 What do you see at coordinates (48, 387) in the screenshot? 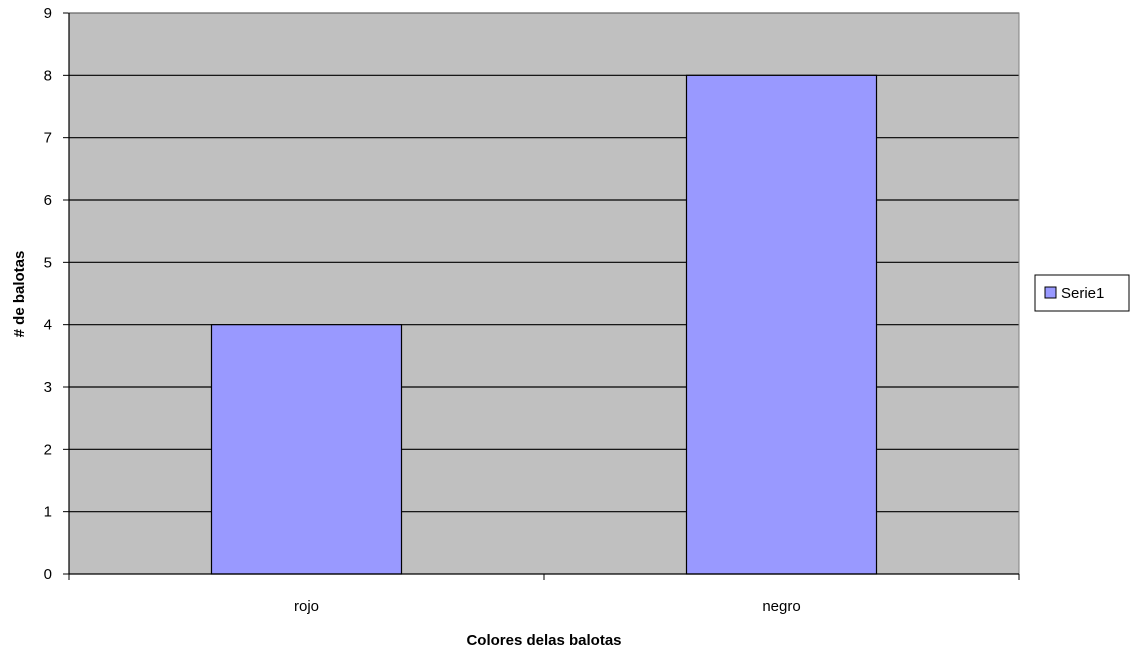
I see `y-tick-label: 3` at bounding box center [48, 387].